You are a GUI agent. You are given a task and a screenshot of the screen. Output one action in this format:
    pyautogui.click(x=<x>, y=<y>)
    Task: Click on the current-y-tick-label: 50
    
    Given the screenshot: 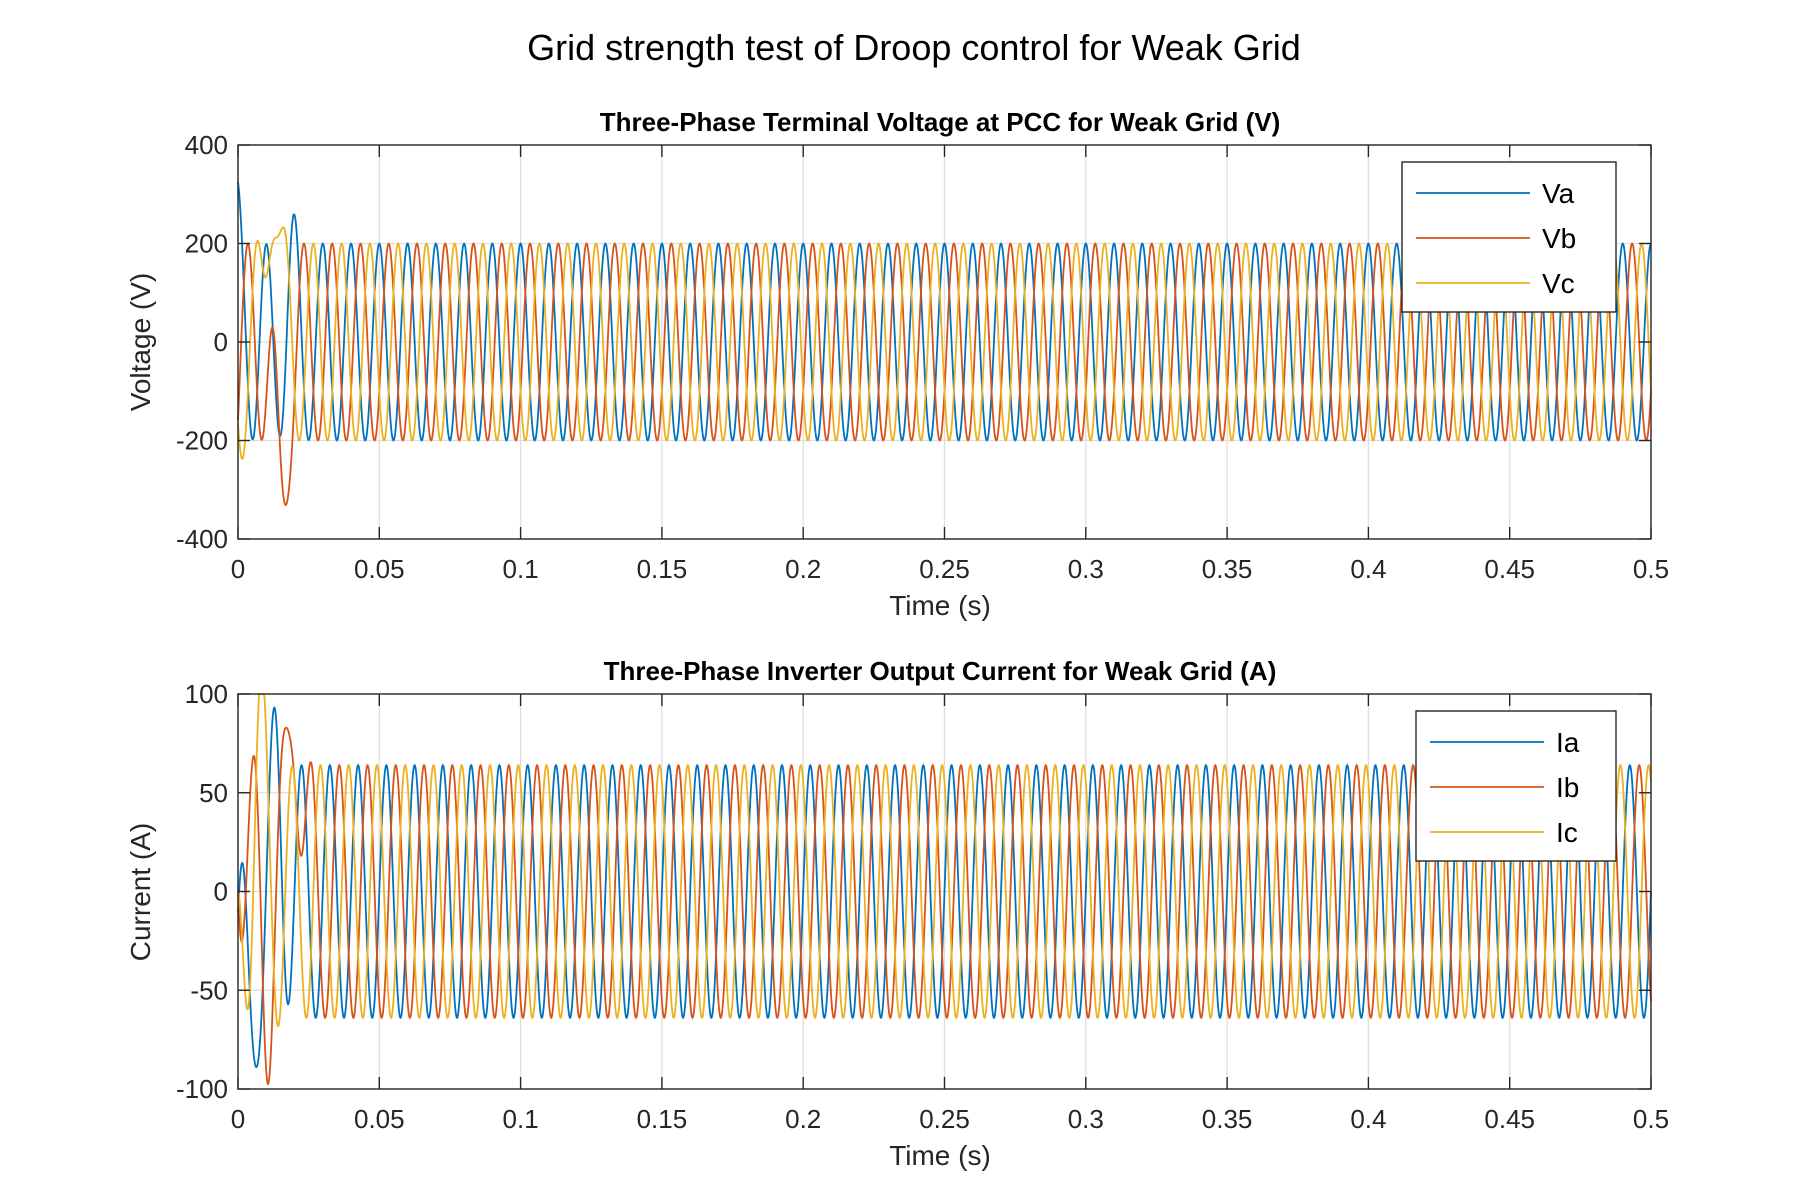 What is the action you would take?
    pyautogui.click(x=213, y=793)
    